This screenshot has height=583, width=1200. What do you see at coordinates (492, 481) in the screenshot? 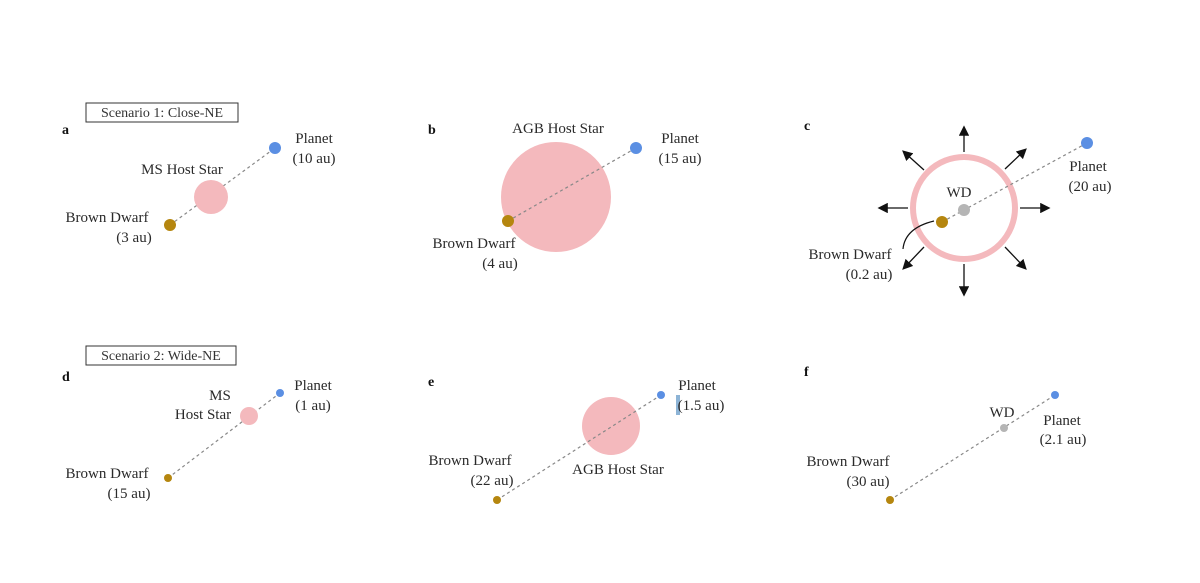
I see `panel-e-bd-dist: (22 au)` at bounding box center [492, 481].